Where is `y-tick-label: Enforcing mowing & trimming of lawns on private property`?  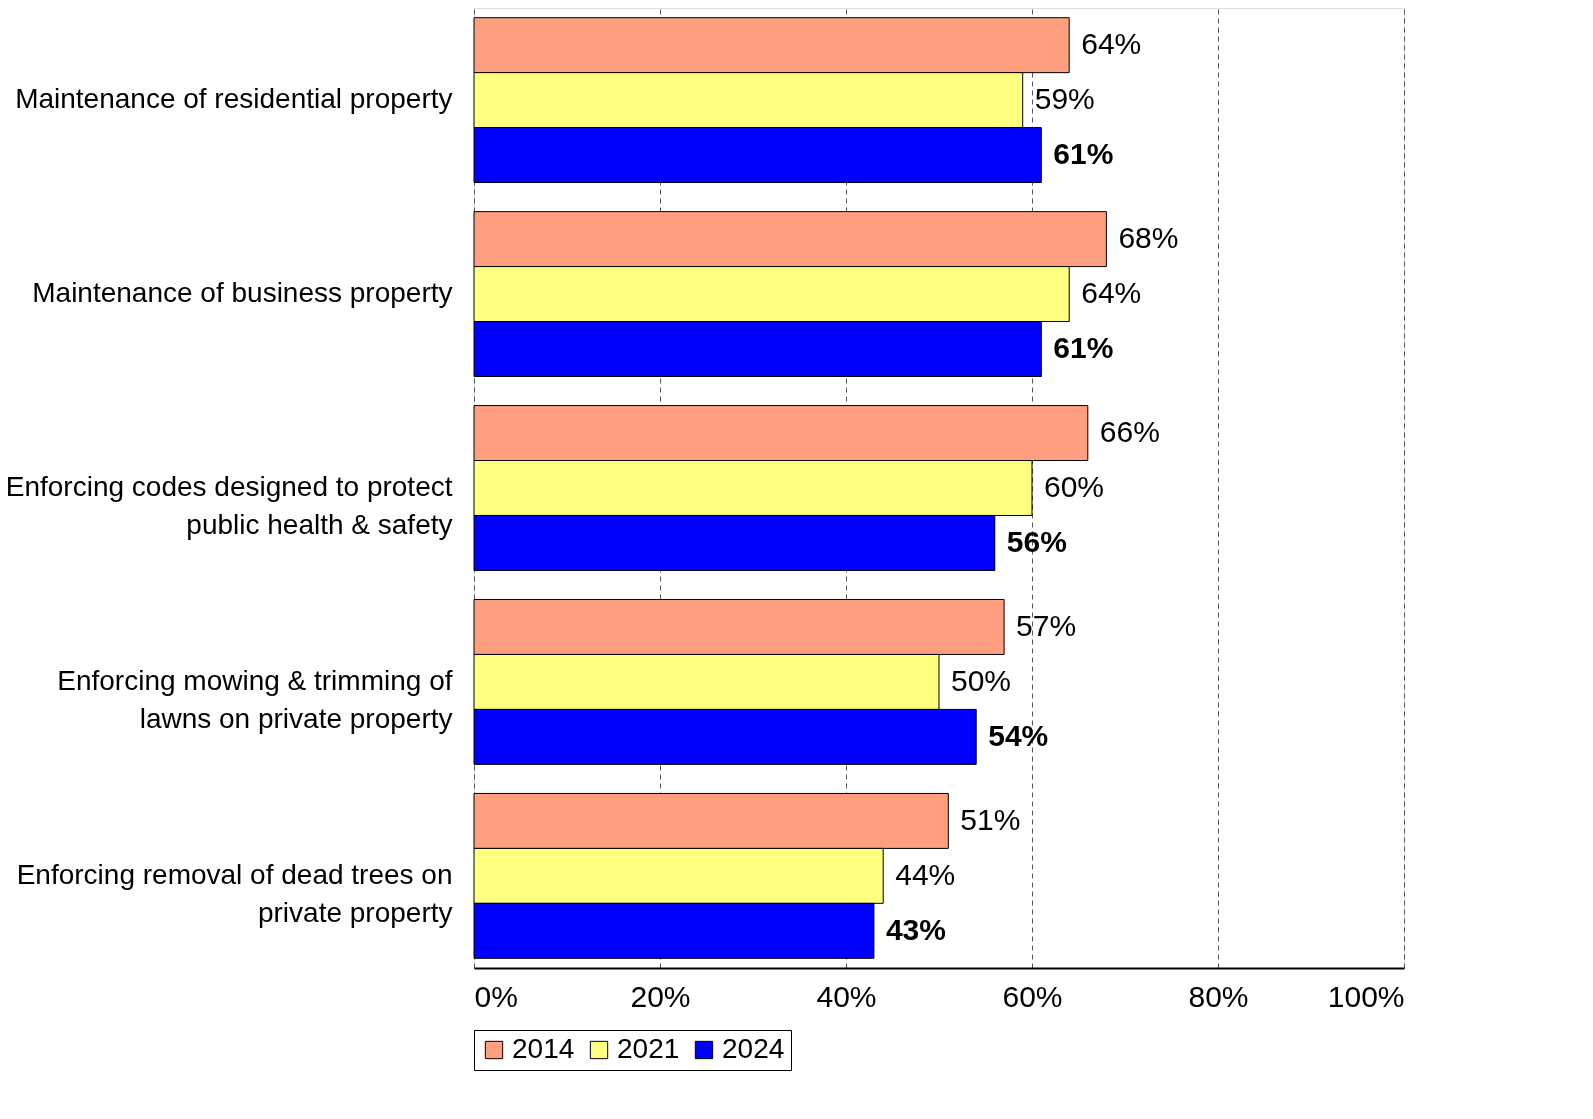 y-tick-label: Enforcing mowing & trimming of lawns on private property is located at coordinates (255, 699).